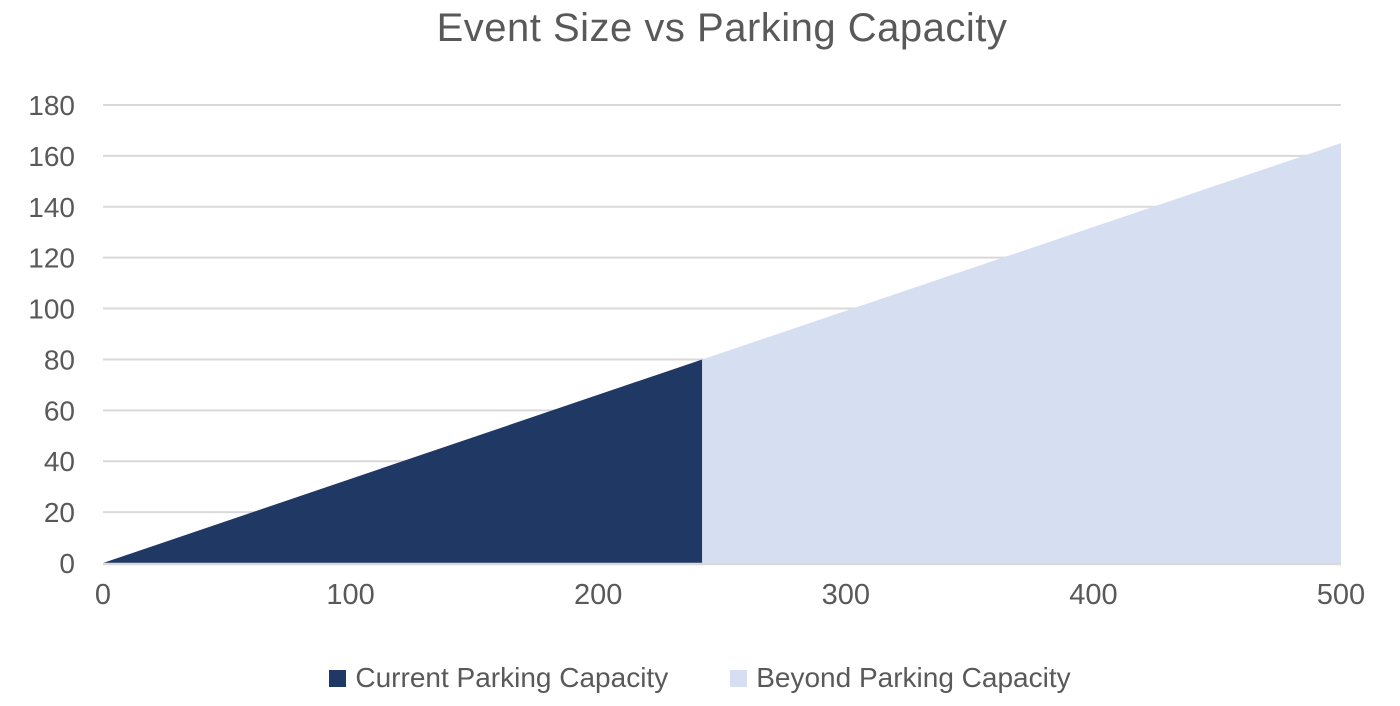 The height and width of the screenshot is (706, 1400). Describe the element at coordinates (350, 595) in the screenshot. I see `x-tick-label: 100` at that location.